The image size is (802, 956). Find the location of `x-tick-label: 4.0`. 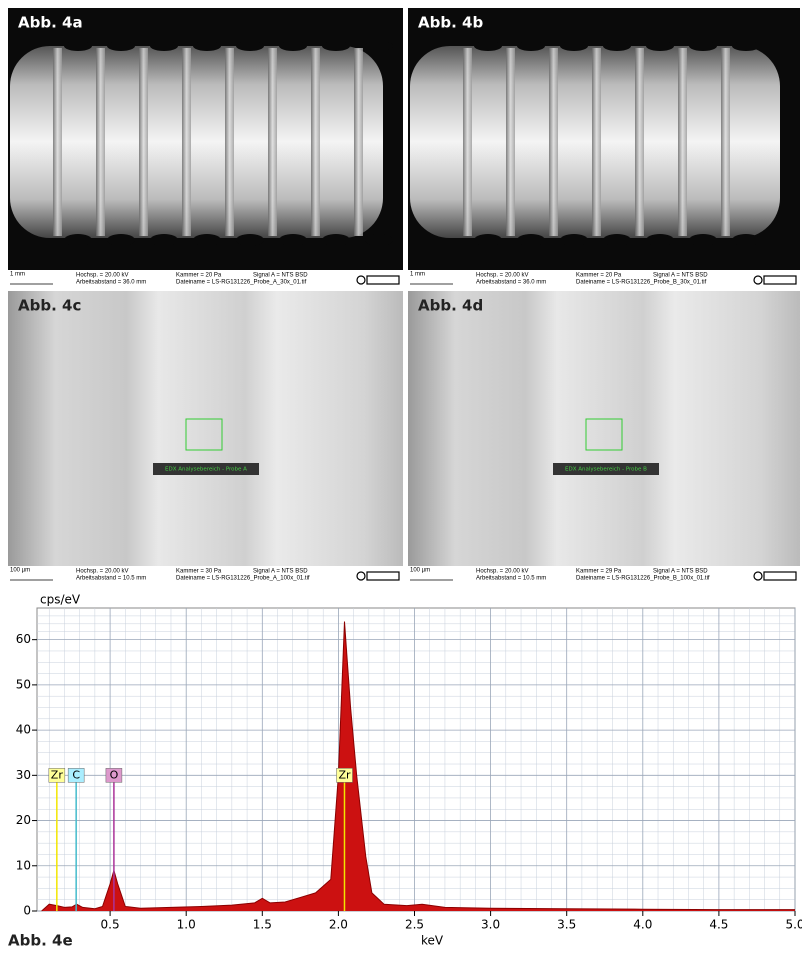

x-tick-label: 4.0 is located at coordinates (642, 925).